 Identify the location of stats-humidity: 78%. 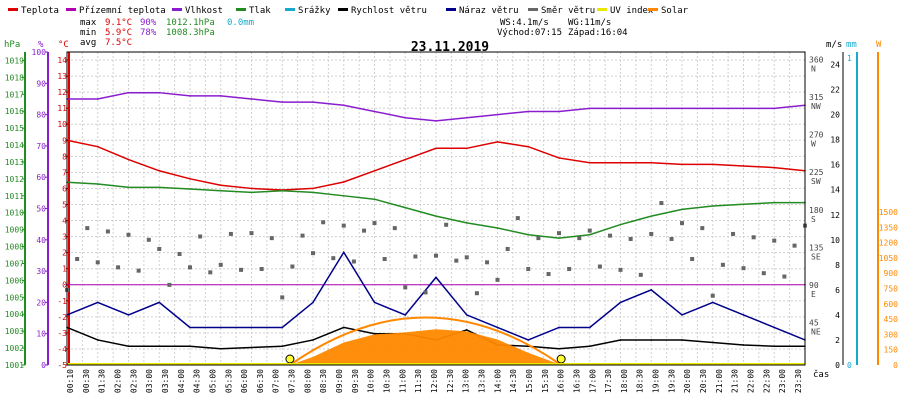
(148, 33).